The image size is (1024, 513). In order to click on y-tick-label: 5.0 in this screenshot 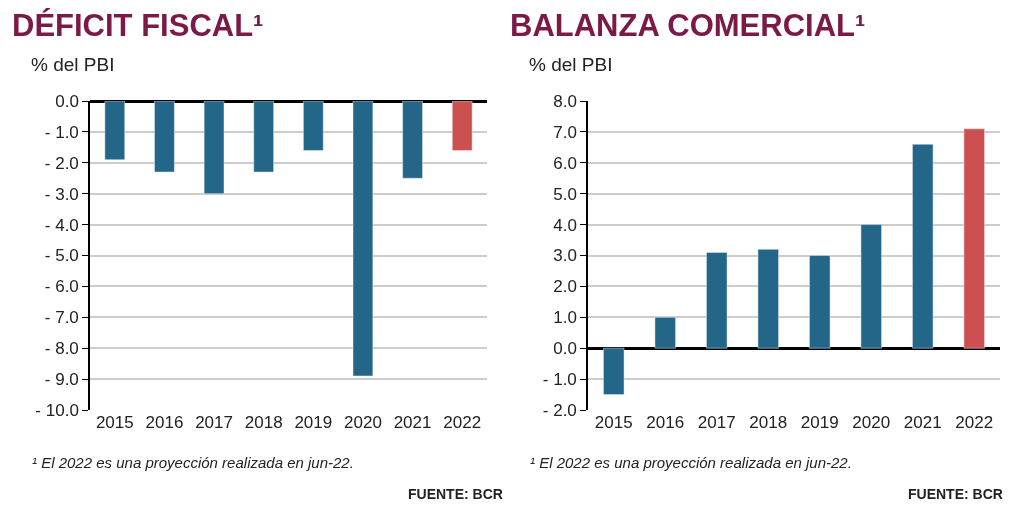, I will do `click(565, 194)`.